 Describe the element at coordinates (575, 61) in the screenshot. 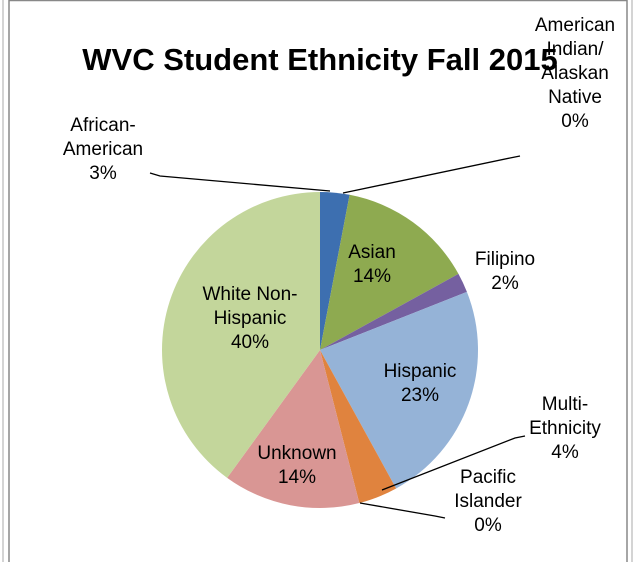

I see `category-label: American Indian/ Alaskan Native` at that location.